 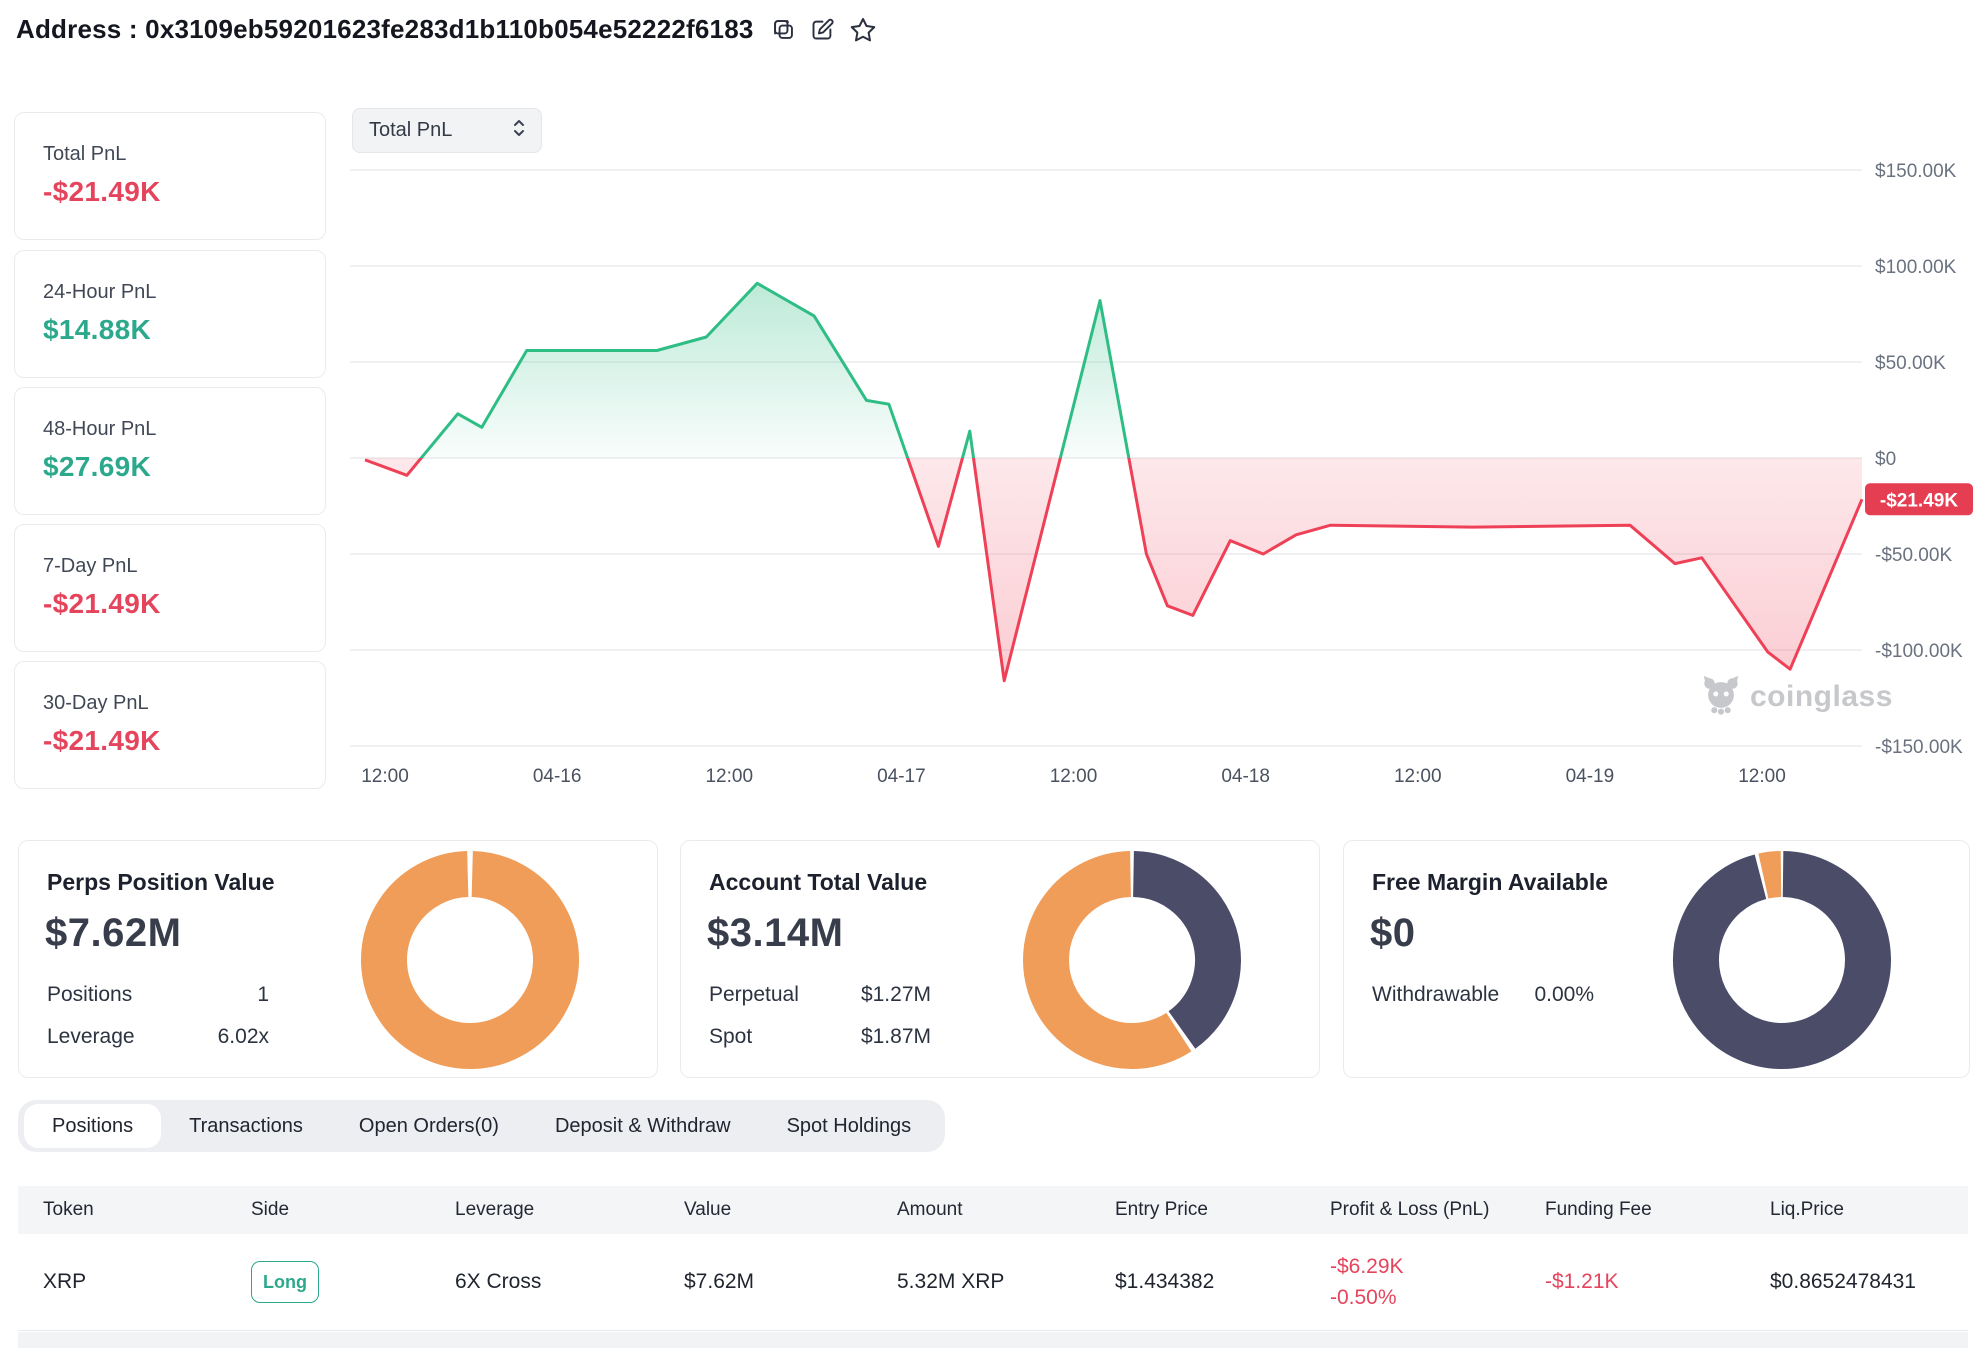 I want to click on pnl-48h-card: 48-Hour PnL $27.69K, so click(x=170, y=451).